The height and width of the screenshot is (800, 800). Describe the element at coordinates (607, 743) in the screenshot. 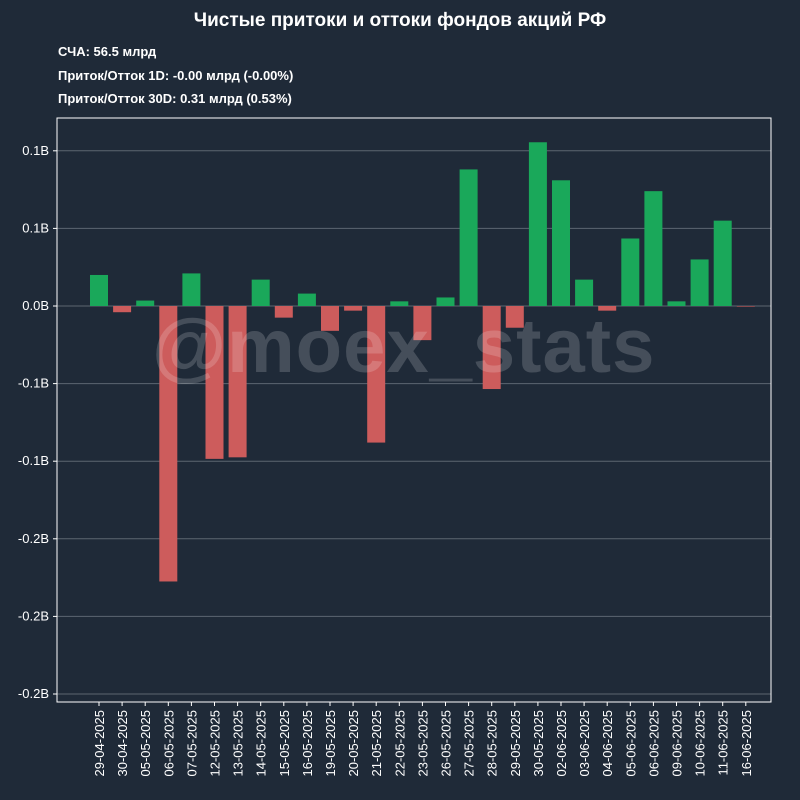

I see `x-tick-label: 04-06-2025` at that location.